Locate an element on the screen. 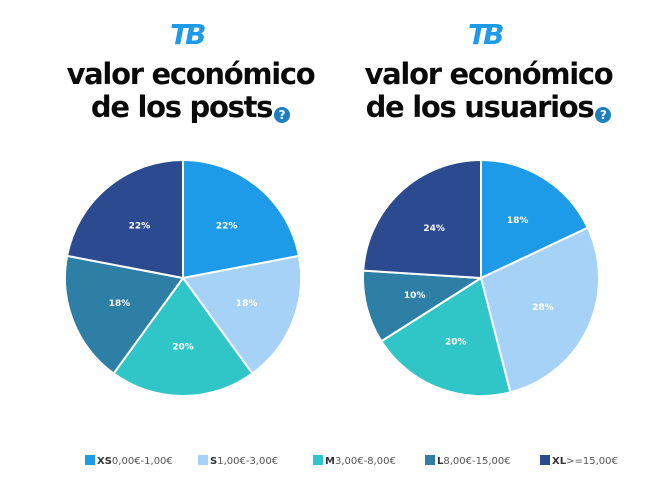 This screenshot has width=663, height=486. slice-label-l: 10% is located at coordinates (415, 296).